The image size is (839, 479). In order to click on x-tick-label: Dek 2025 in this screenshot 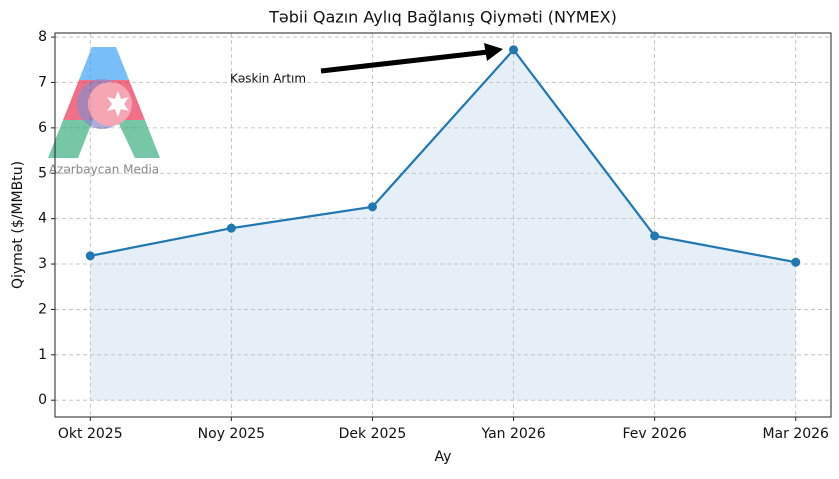, I will do `click(373, 434)`.